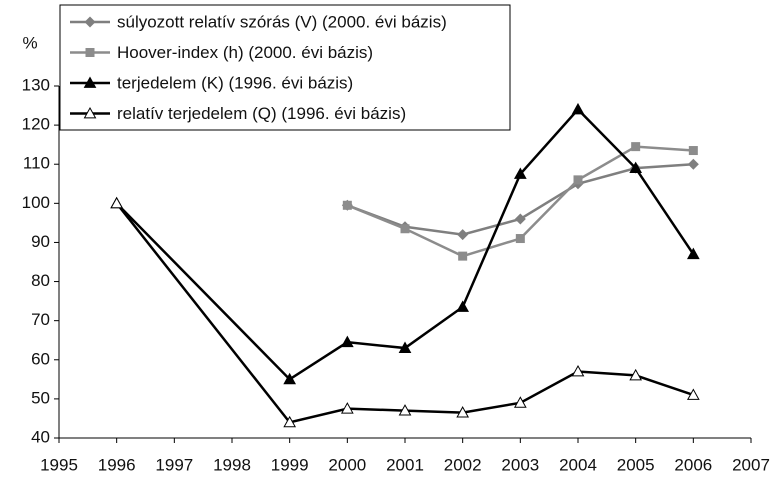 The image size is (778, 483). What do you see at coordinates (405, 464) in the screenshot?
I see `x-tick-label: 2001` at bounding box center [405, 464].